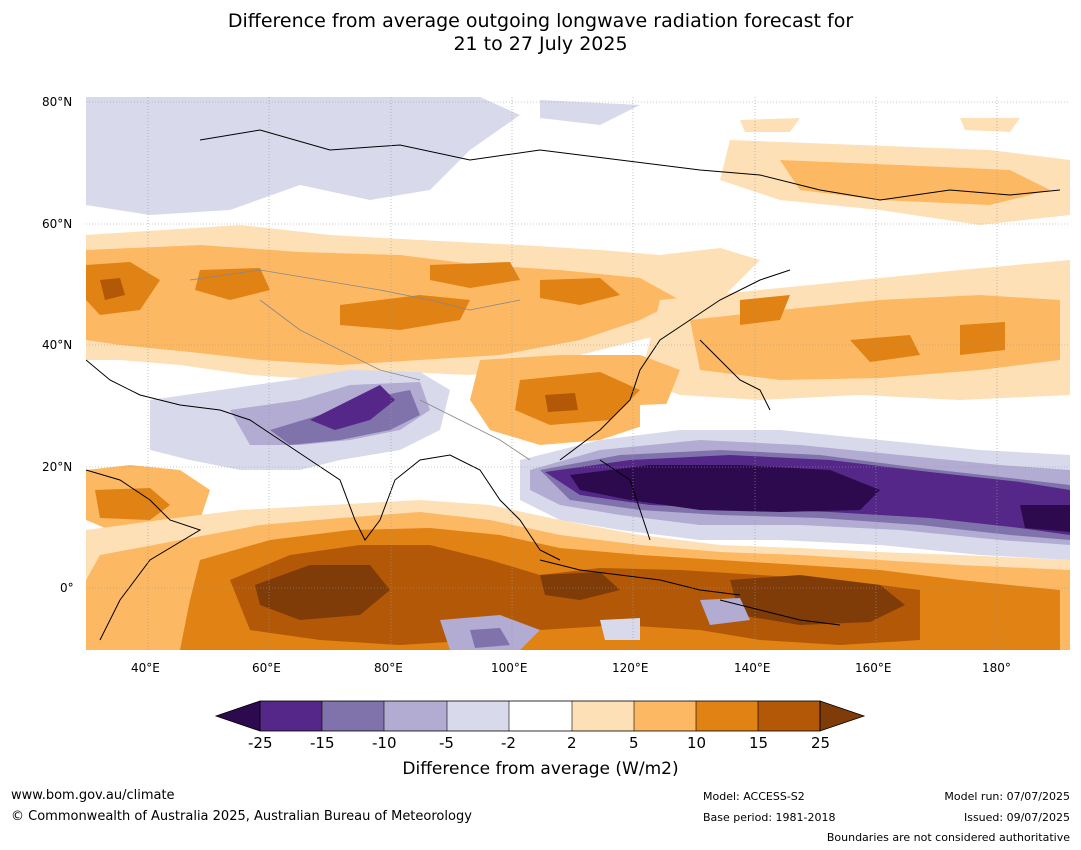 The width and height of the screenshot is (1081, 850). Describe the element at coordinates (759, 743) in the screenshot. I see `colorbar-tick: 15` at that location.